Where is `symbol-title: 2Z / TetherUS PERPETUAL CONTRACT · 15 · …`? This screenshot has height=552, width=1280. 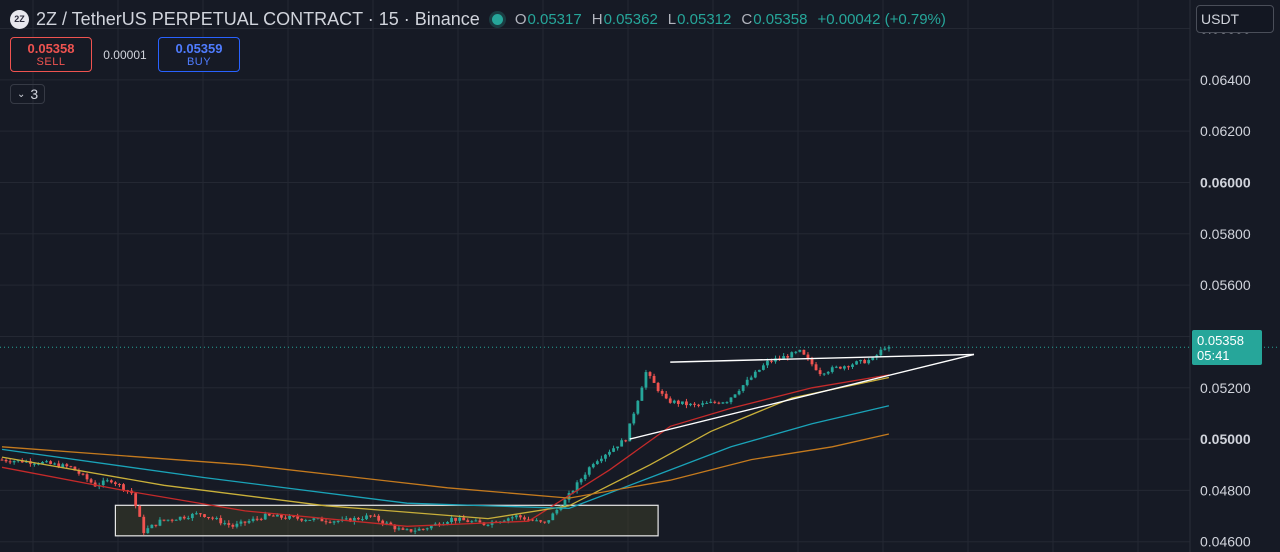
symbol-title: 2Z / TetherUS PERPETUAL CONTRACT · 15 · … is located at coordinates (258, 18).